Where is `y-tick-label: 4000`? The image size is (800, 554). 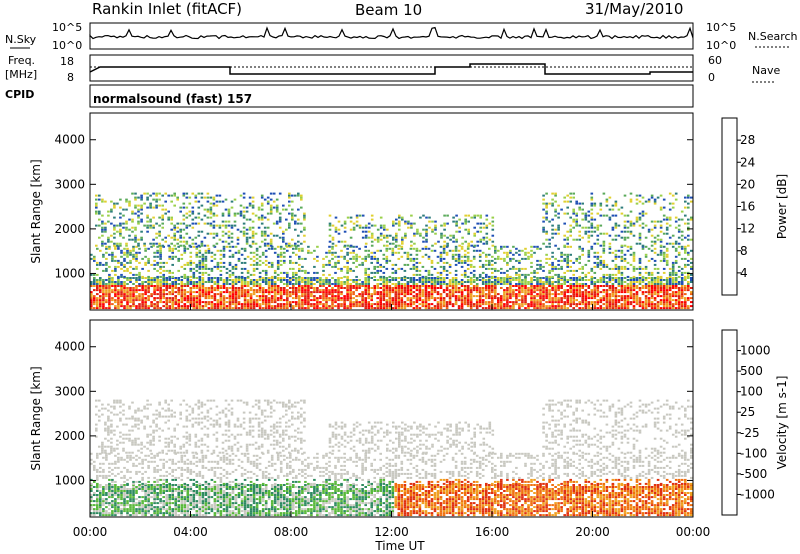
y-tick-label: 4000 is located at coordinates (69, 140).